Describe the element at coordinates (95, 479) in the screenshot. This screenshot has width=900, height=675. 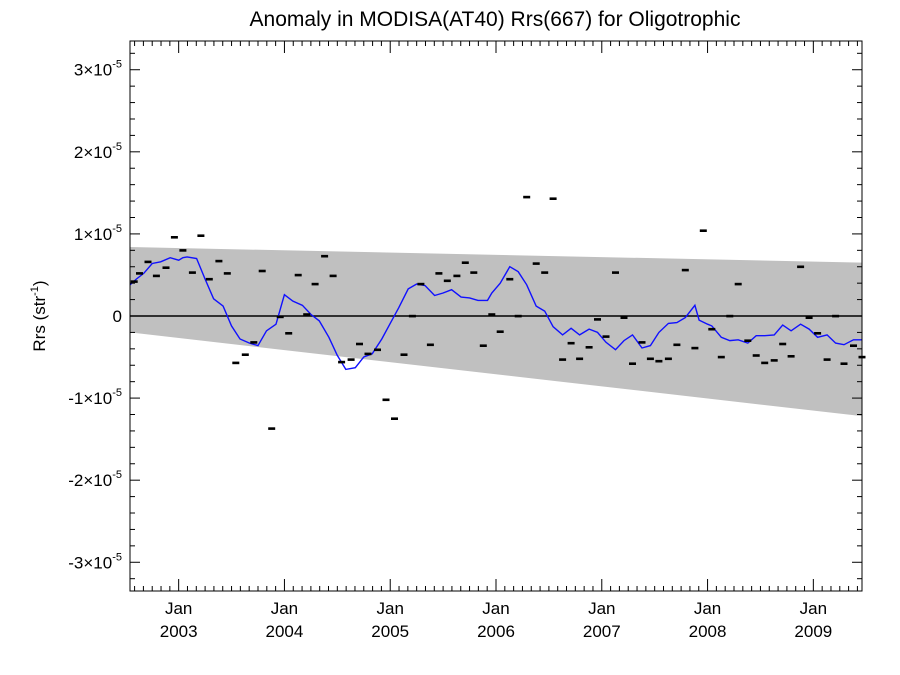
I see `y-tick-label: -2×10⁻⁵` at that location.